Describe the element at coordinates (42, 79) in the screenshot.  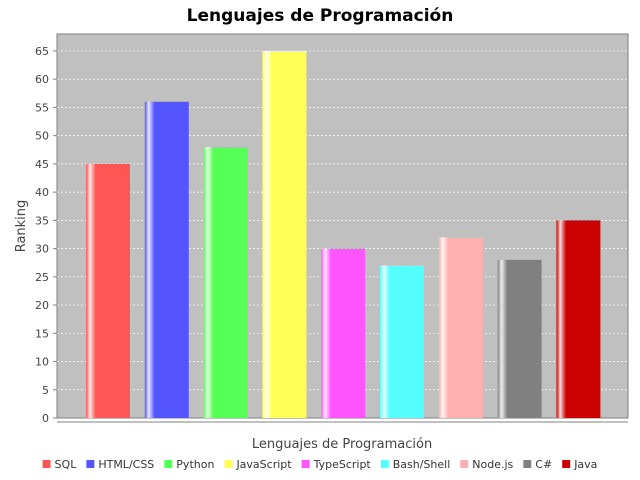
I see `y-tick-label: 60` at that location.